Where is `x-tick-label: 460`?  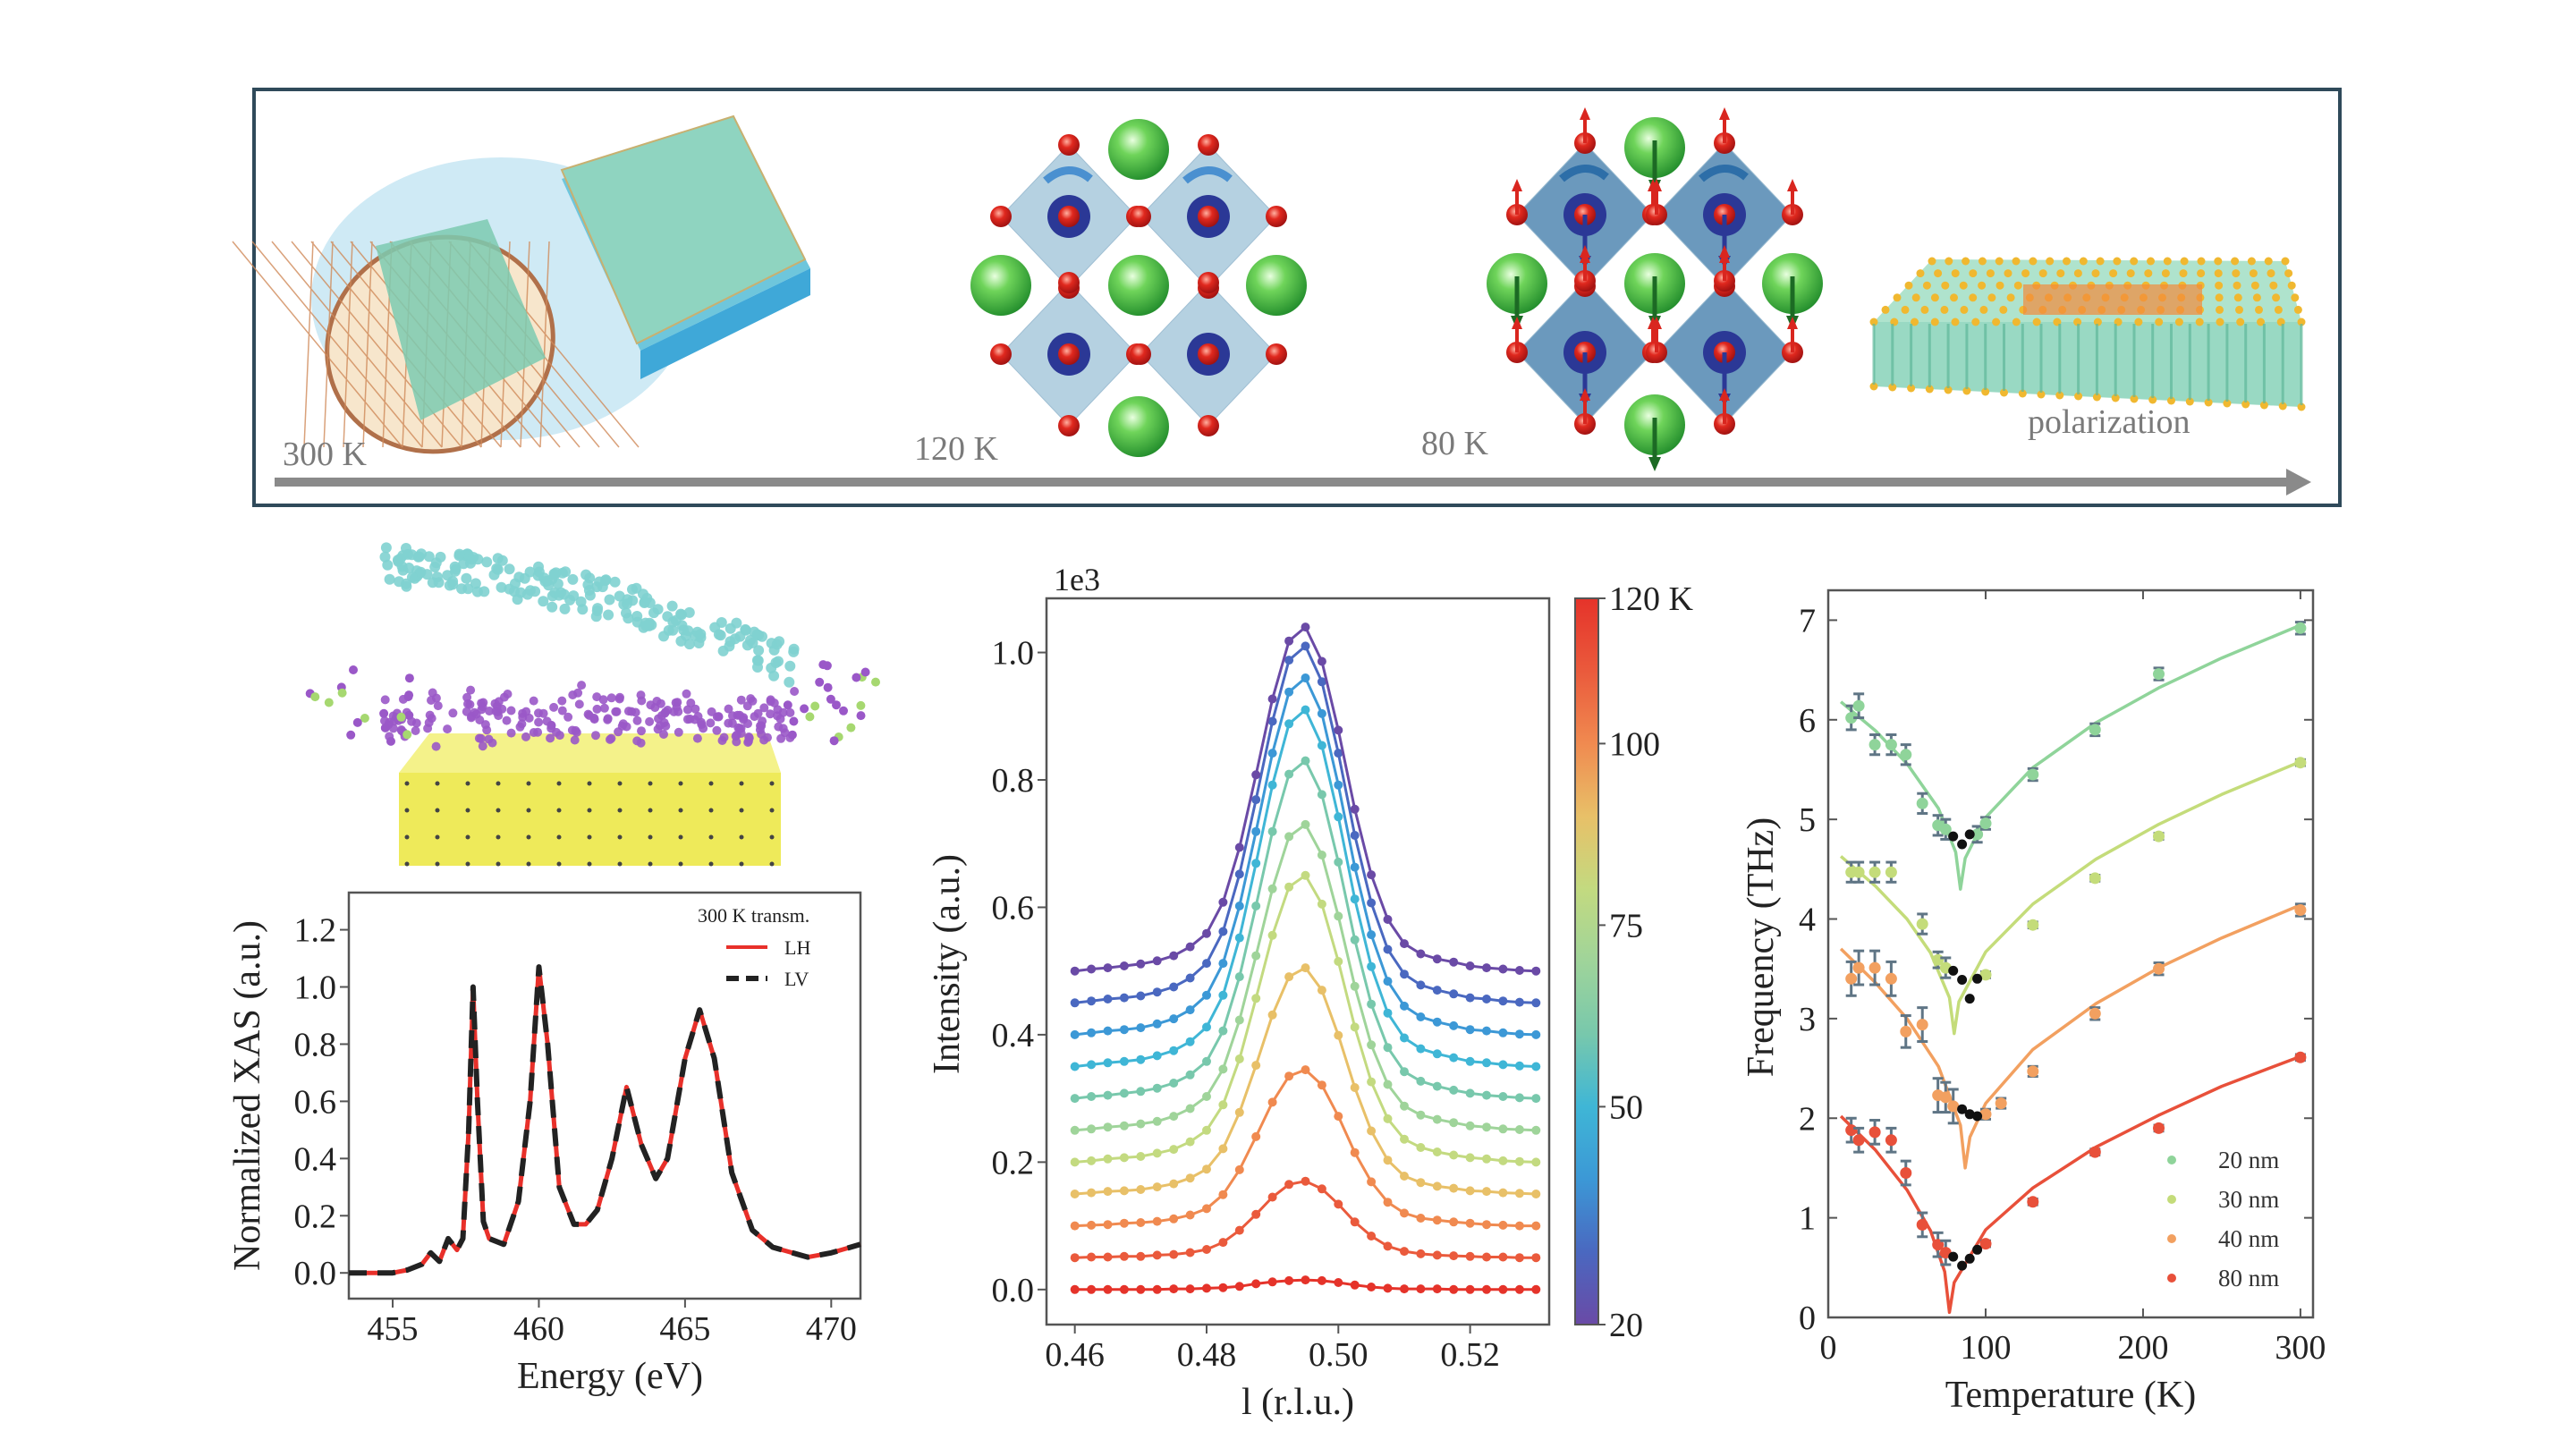 x-tick-label: 460 is located at coordinates (538, 1329).